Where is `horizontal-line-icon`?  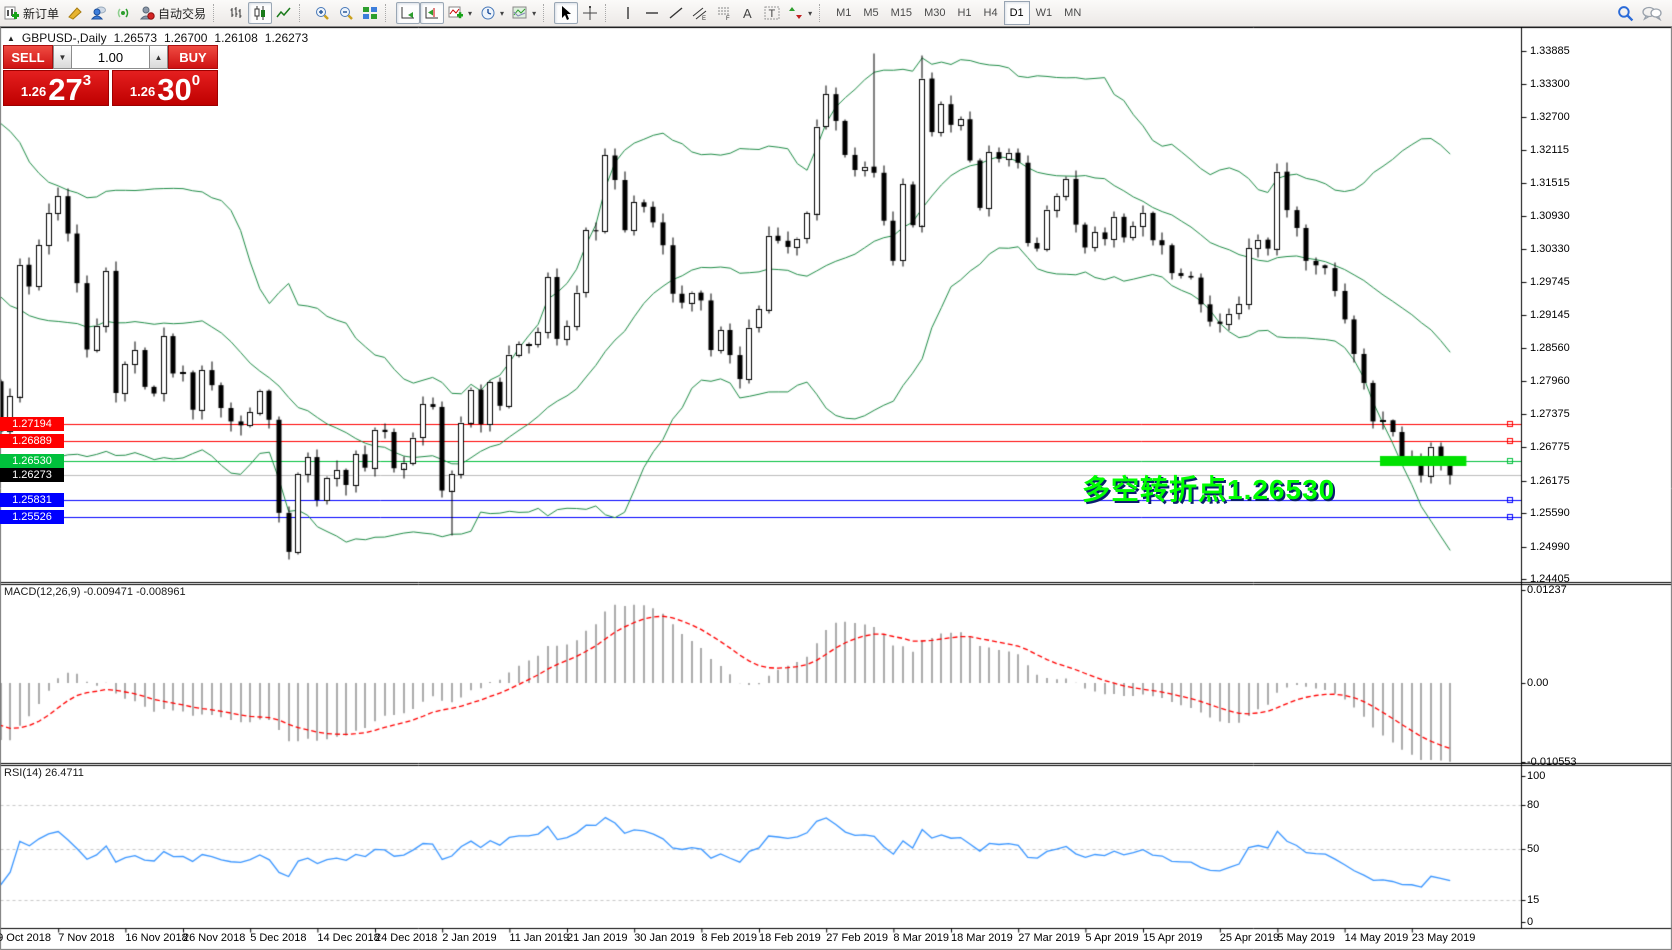
horizontal-line-icon is located at coordinates (652, 13).